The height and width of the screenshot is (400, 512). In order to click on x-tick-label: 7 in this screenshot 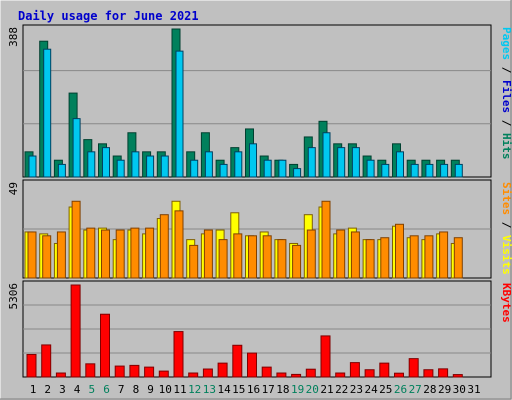, I will do `click(121, 389)`.